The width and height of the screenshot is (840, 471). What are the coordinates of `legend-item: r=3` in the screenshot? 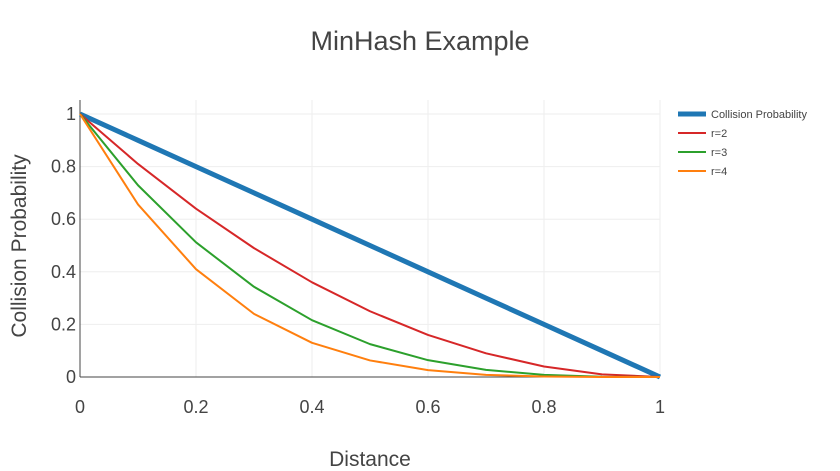 It's located at (702, 153).